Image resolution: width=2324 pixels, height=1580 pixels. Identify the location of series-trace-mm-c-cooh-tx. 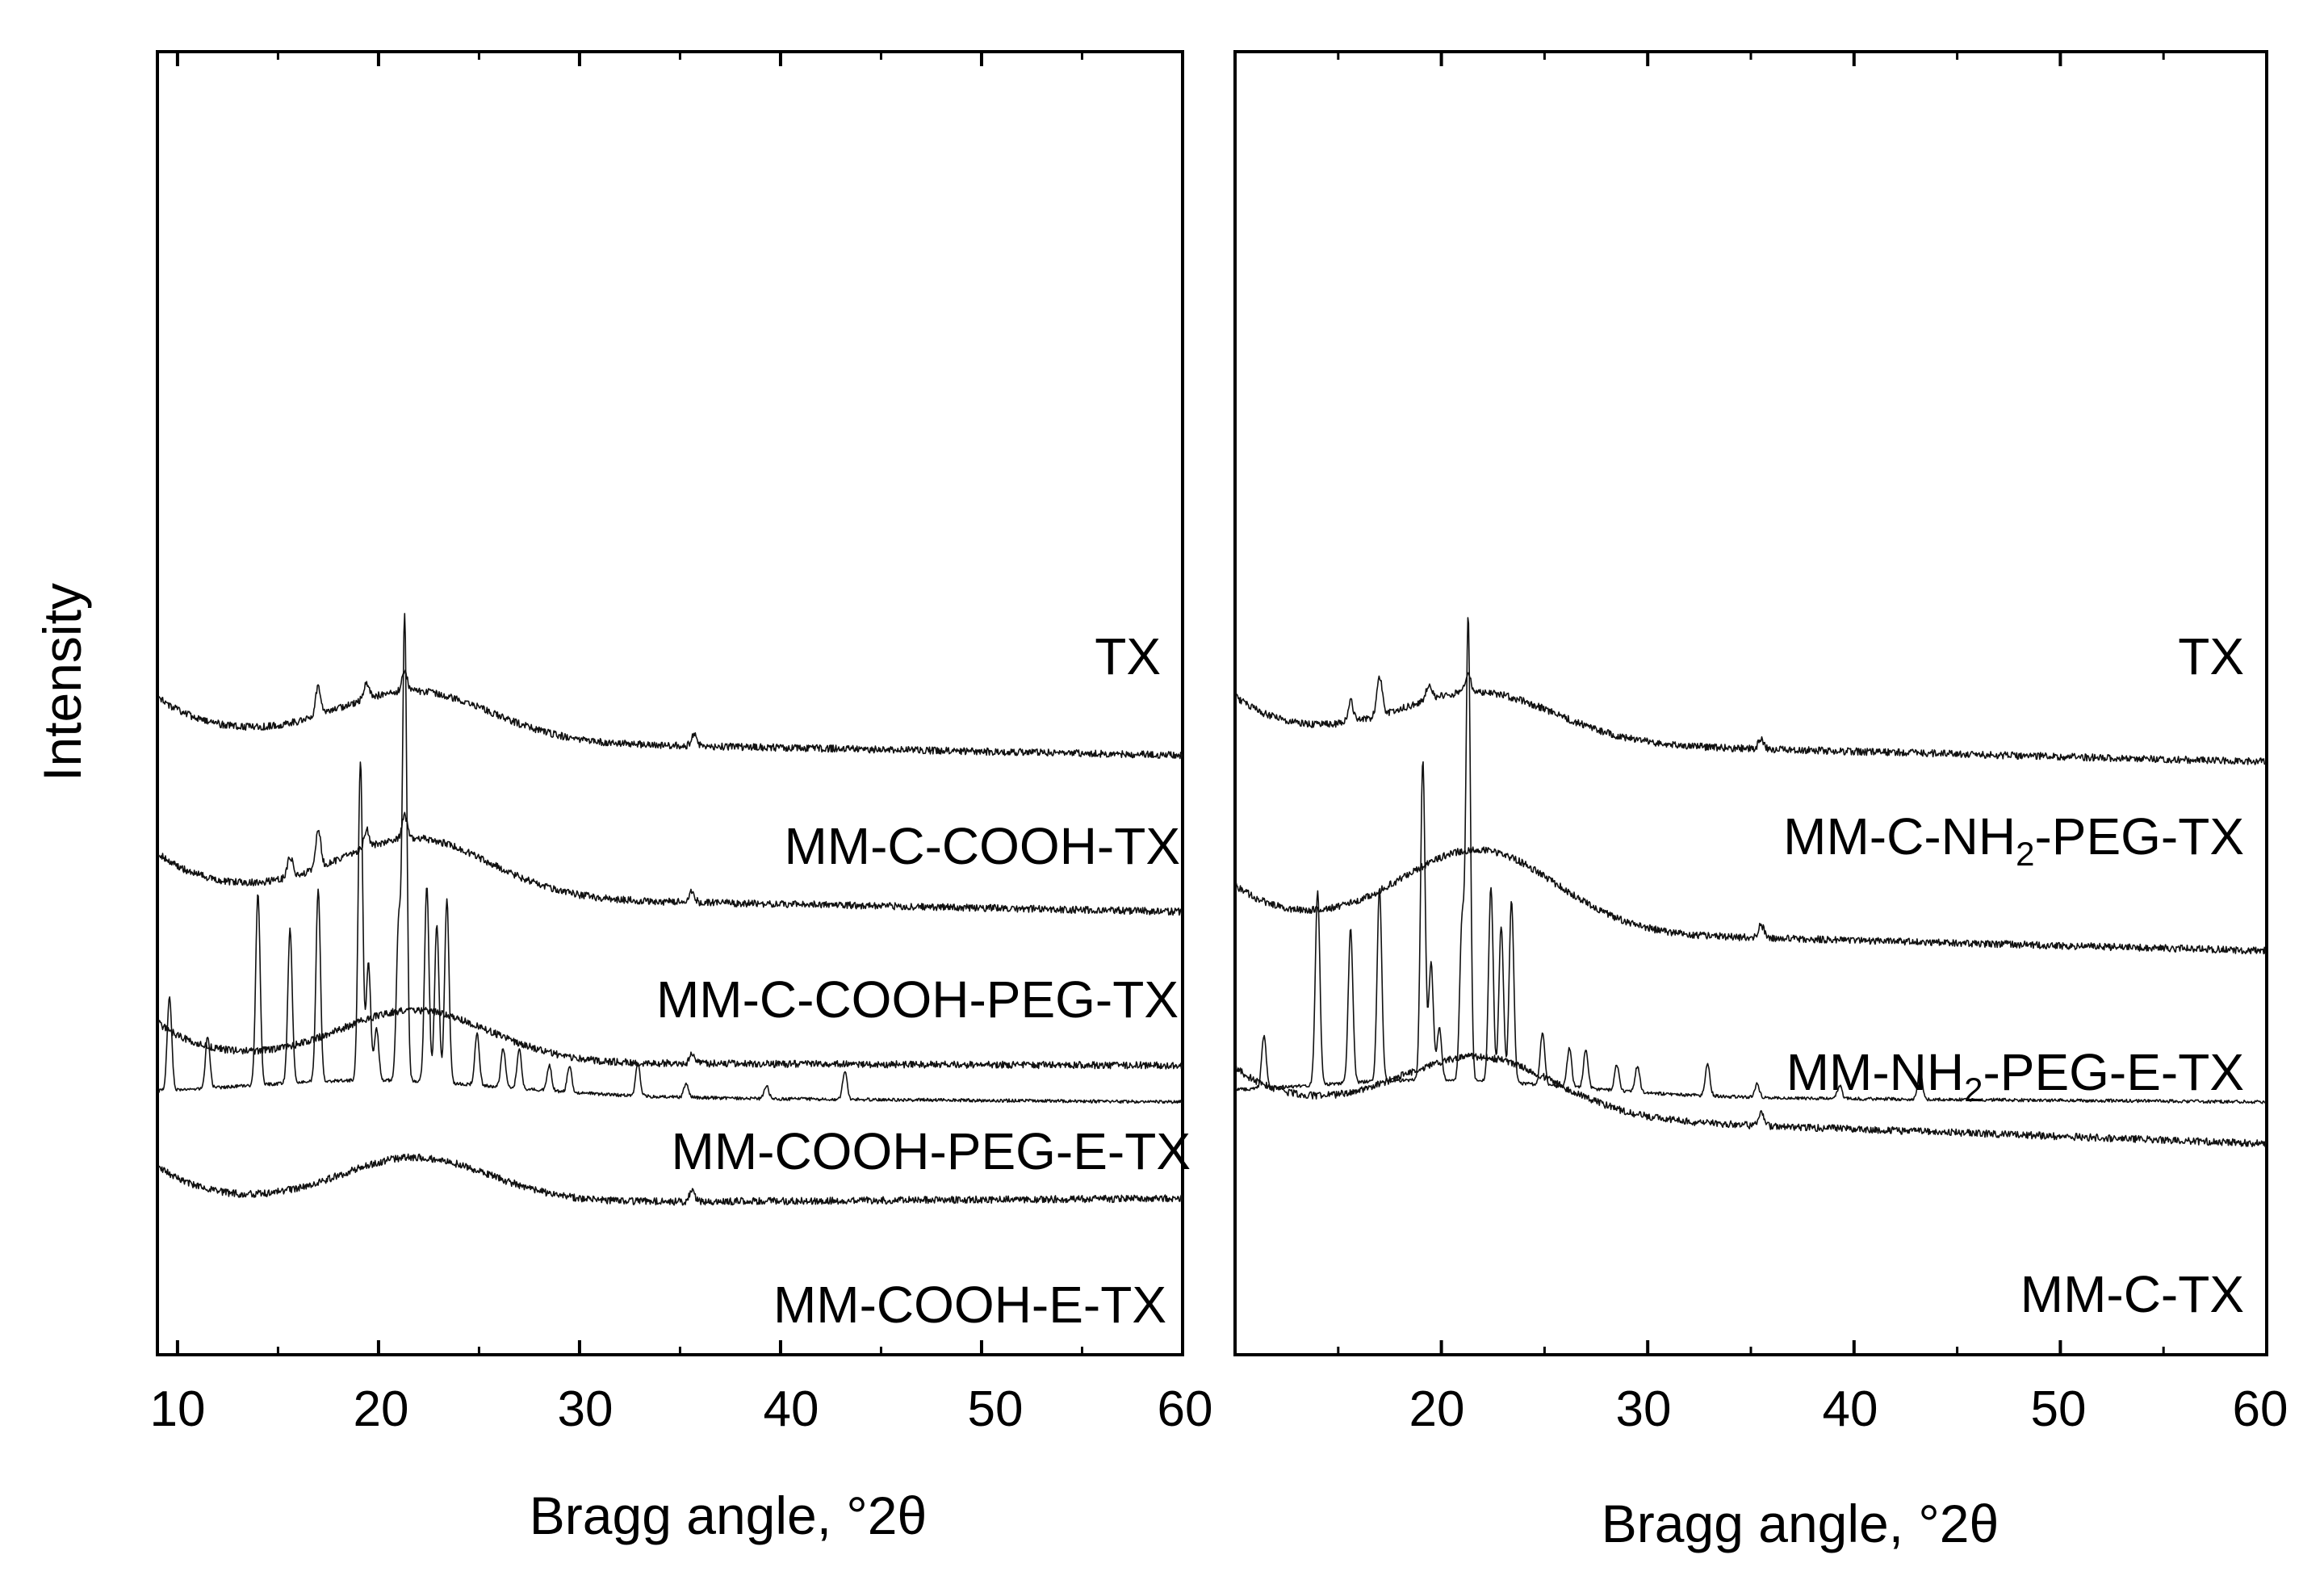
(670, 714).